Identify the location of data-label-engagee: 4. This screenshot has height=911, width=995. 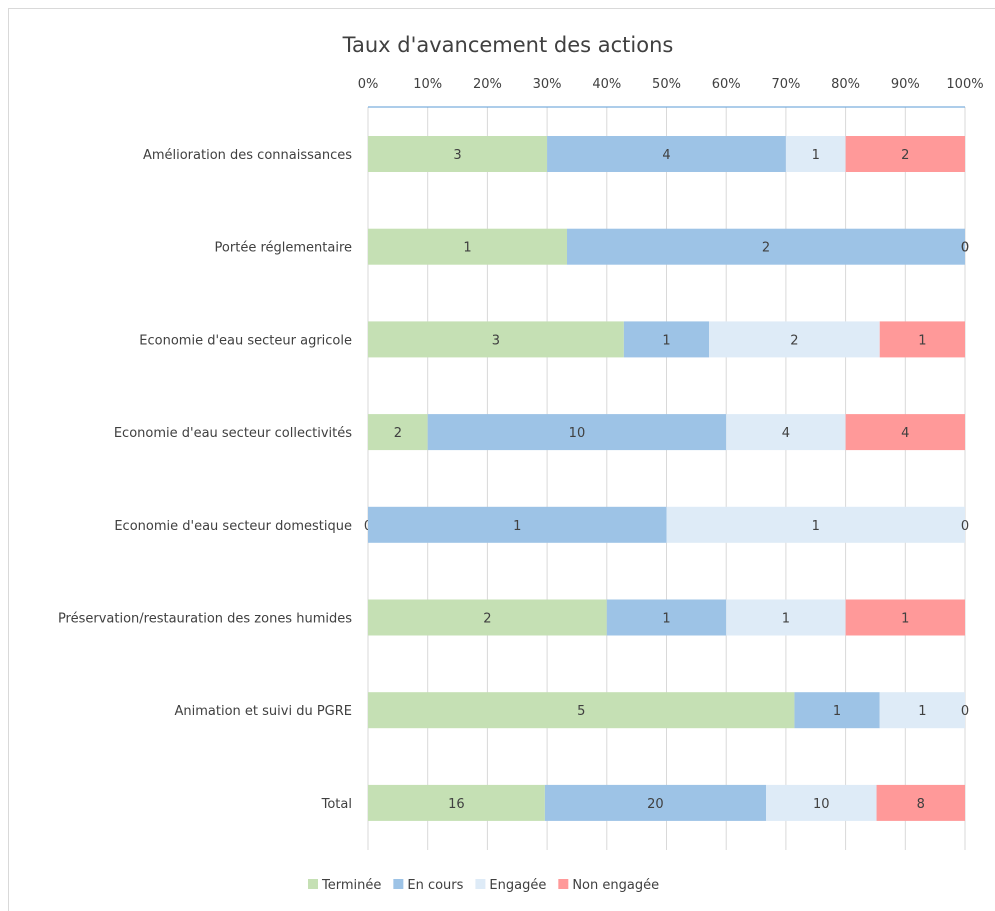
(786, 433).